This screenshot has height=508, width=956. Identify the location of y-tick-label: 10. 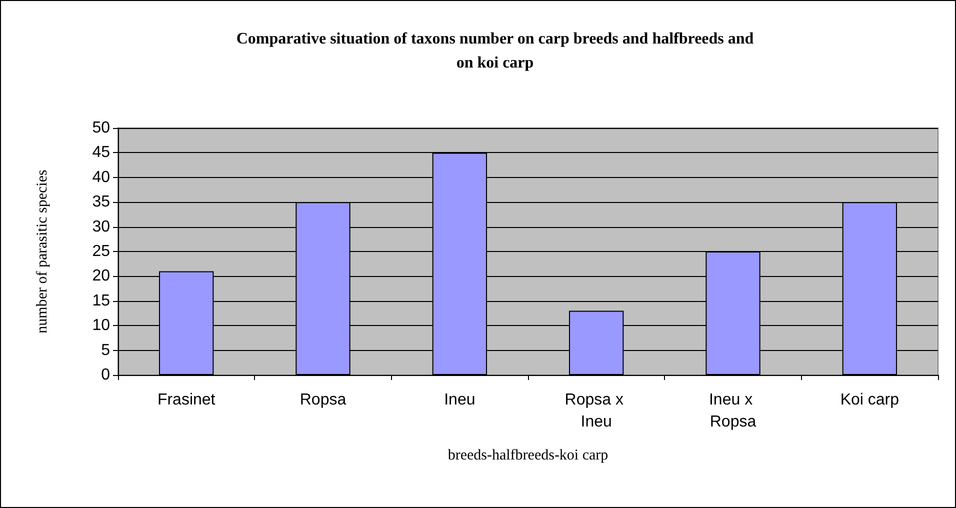
(101, 325).